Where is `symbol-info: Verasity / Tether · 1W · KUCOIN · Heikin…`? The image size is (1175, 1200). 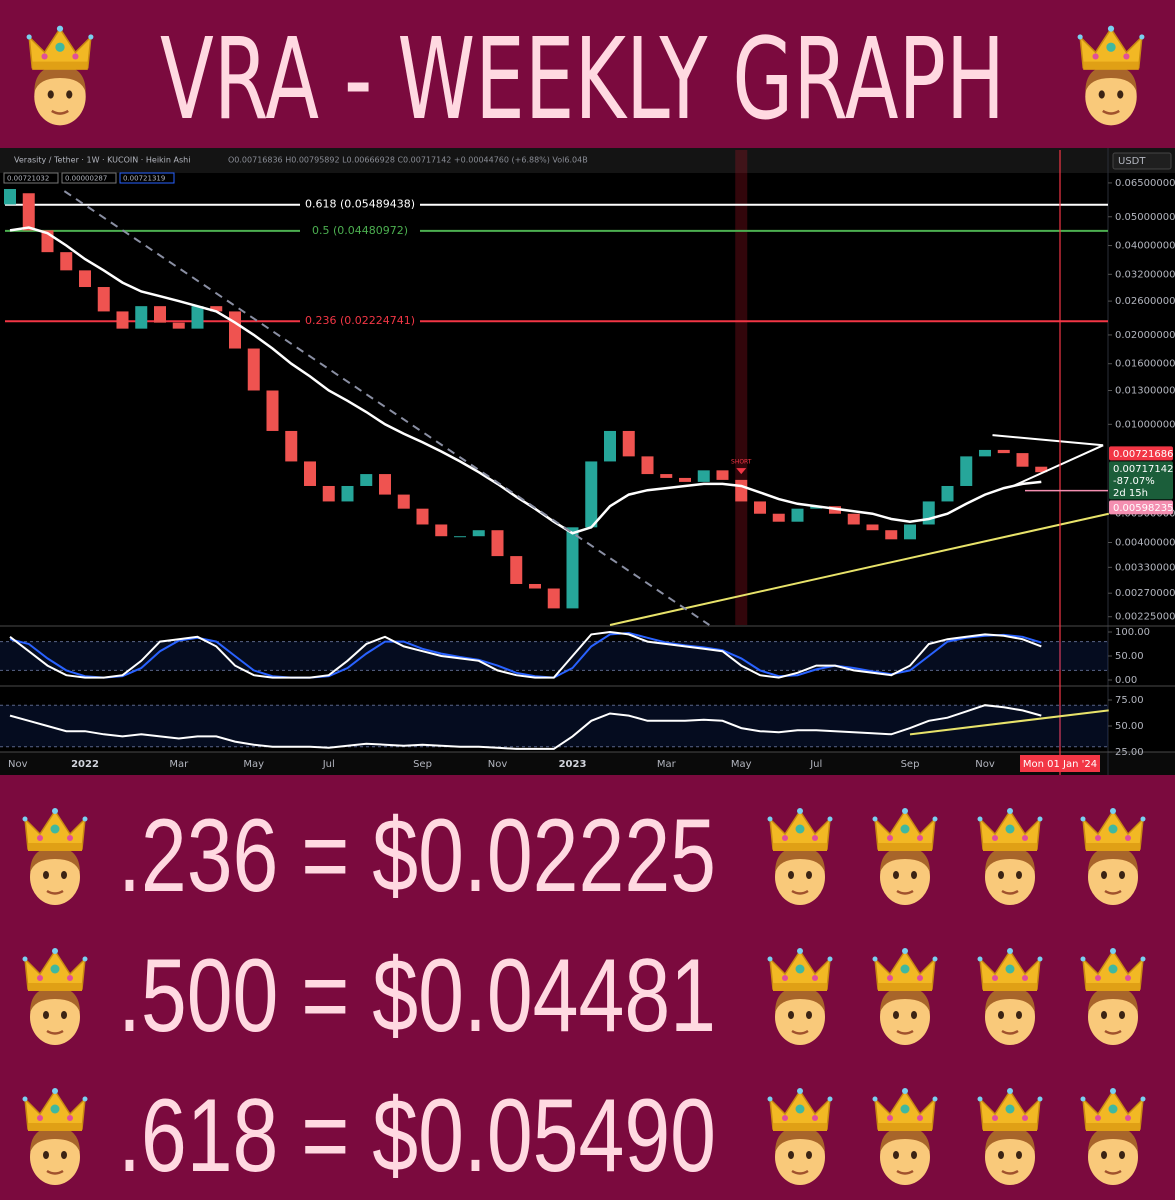 symbol-info: Verasity / Tether · 1W · KUCOIN · Heikin… is located at coordinates (102, 160).